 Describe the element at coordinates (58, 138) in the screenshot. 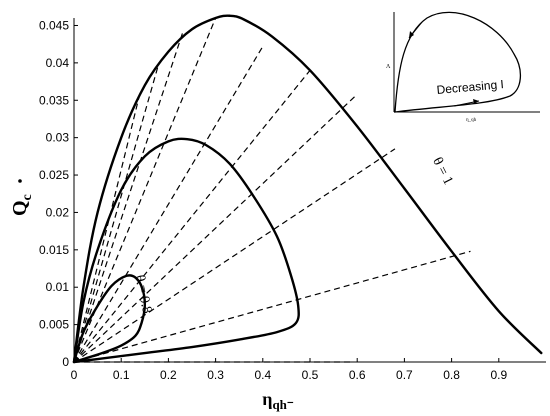

I see `y-tick-label: 0.03` at that location.